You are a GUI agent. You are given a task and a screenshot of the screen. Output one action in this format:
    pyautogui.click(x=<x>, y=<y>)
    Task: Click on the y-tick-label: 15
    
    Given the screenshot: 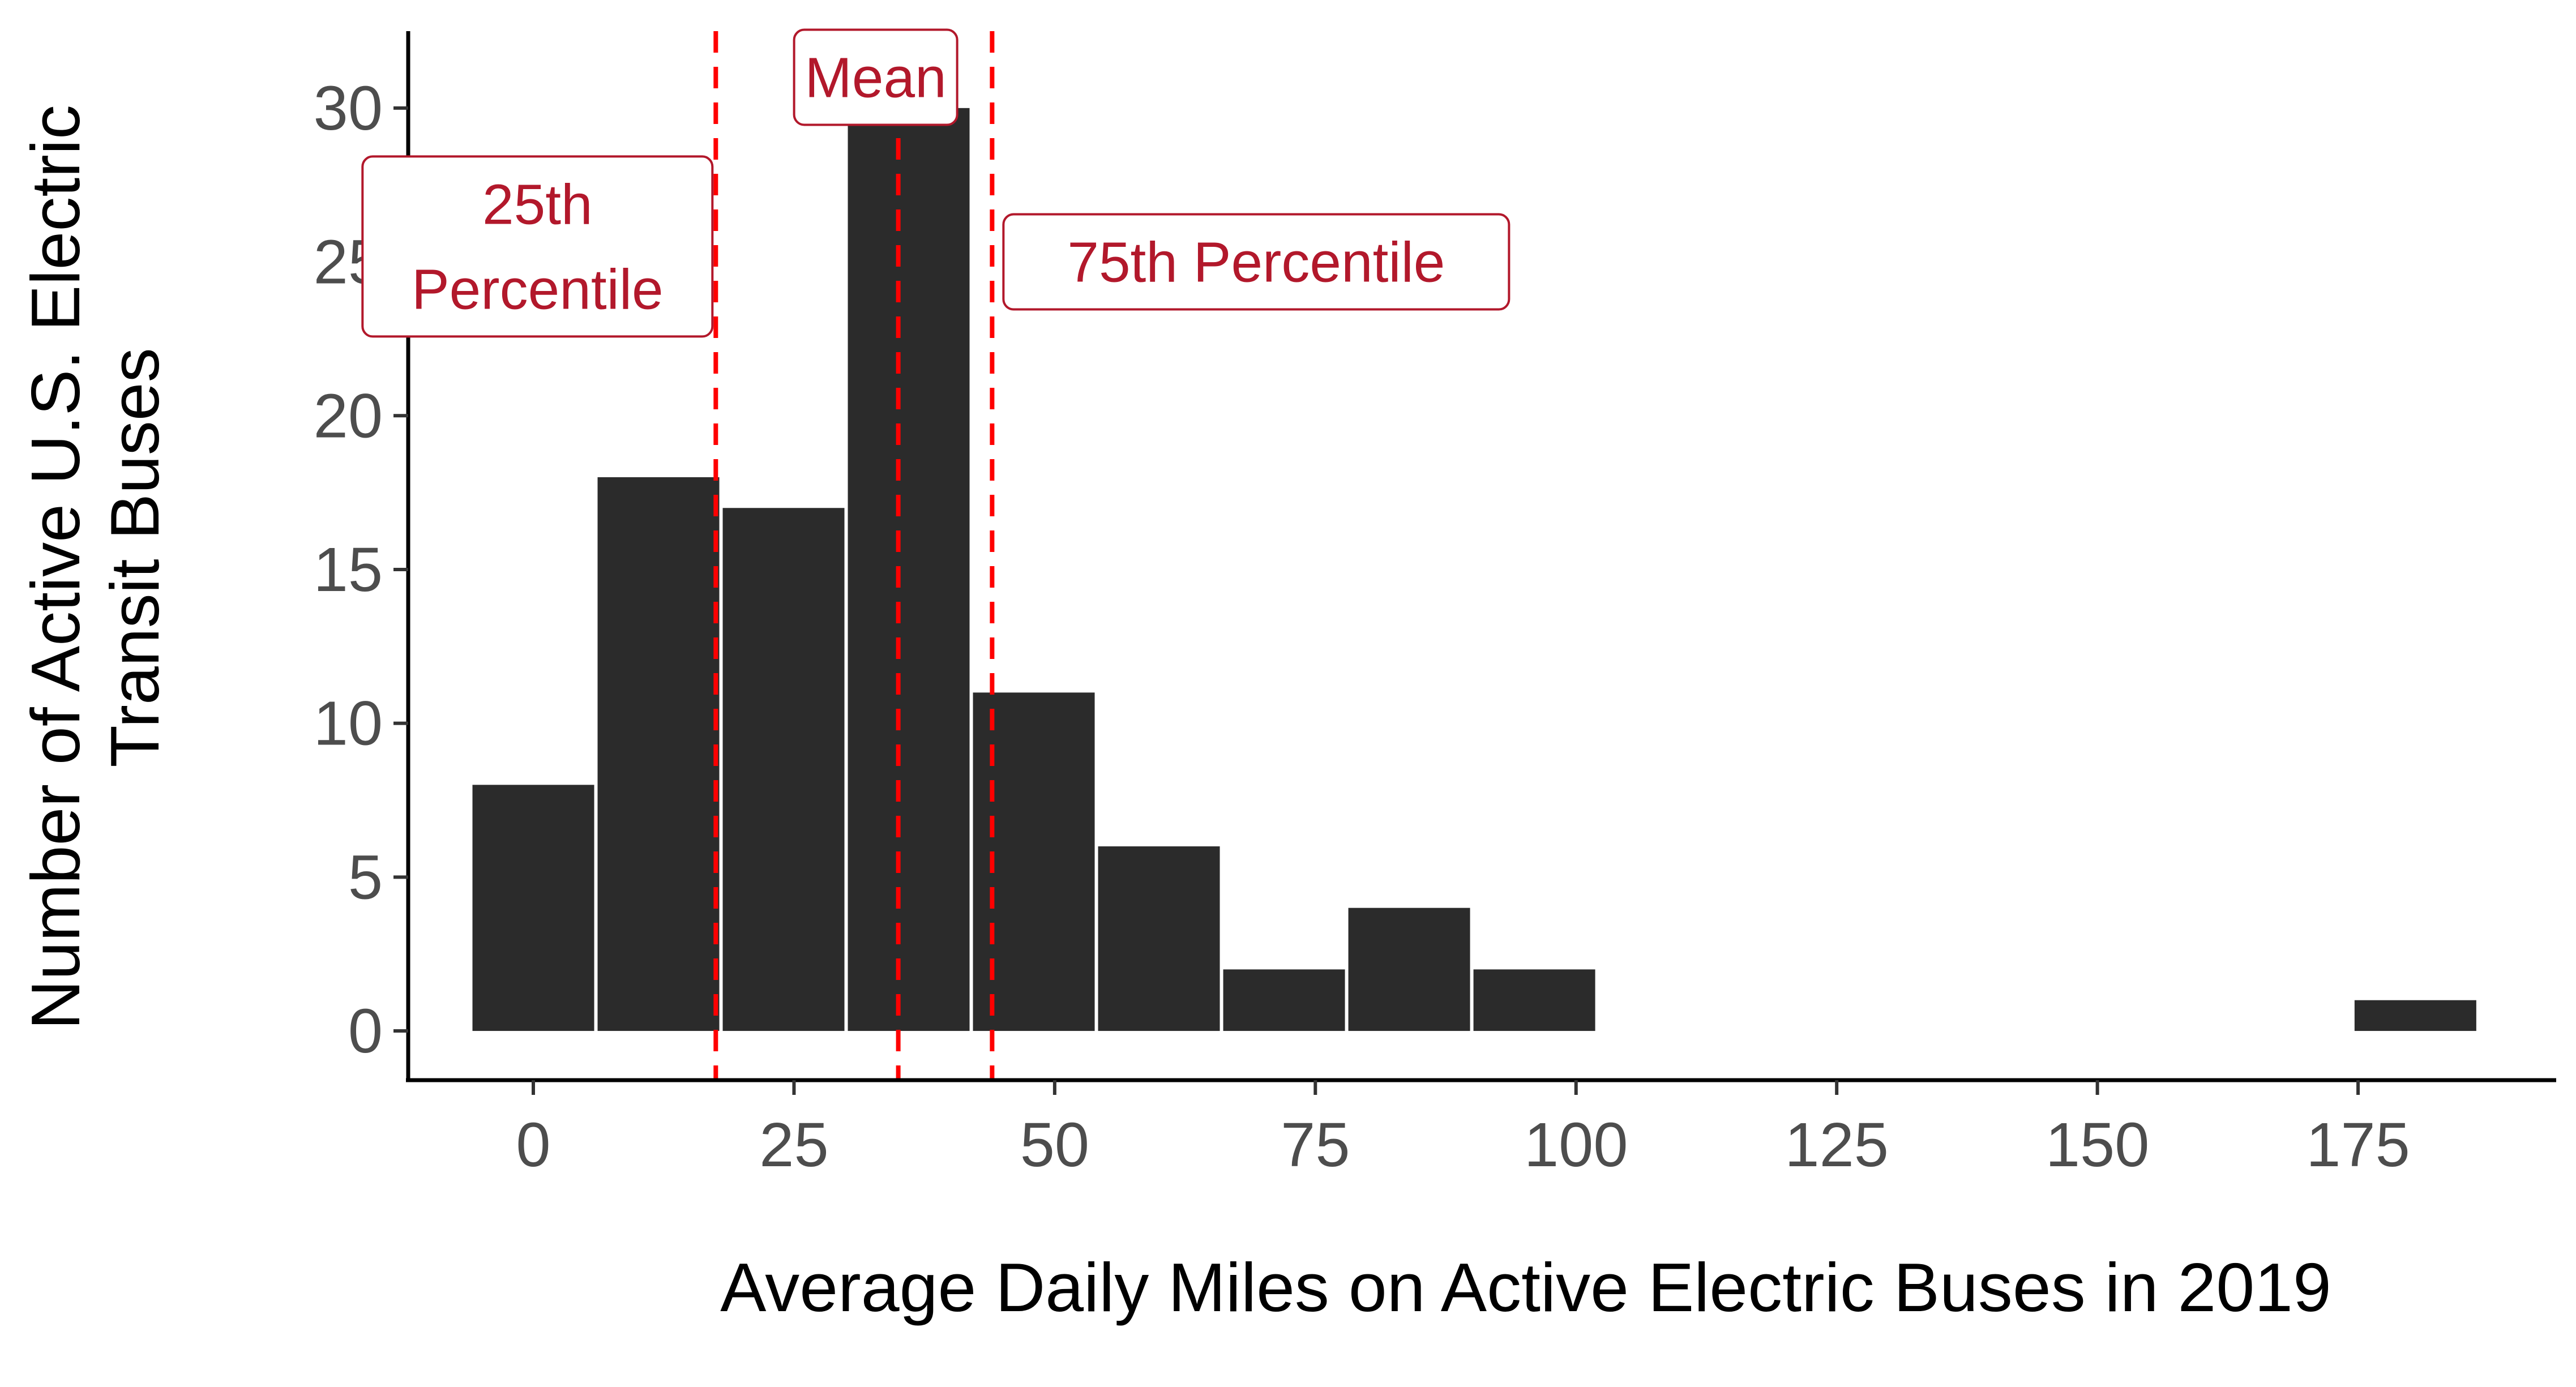 What is the action you would take?
    pyautogui.click(x=348, y=570)
    